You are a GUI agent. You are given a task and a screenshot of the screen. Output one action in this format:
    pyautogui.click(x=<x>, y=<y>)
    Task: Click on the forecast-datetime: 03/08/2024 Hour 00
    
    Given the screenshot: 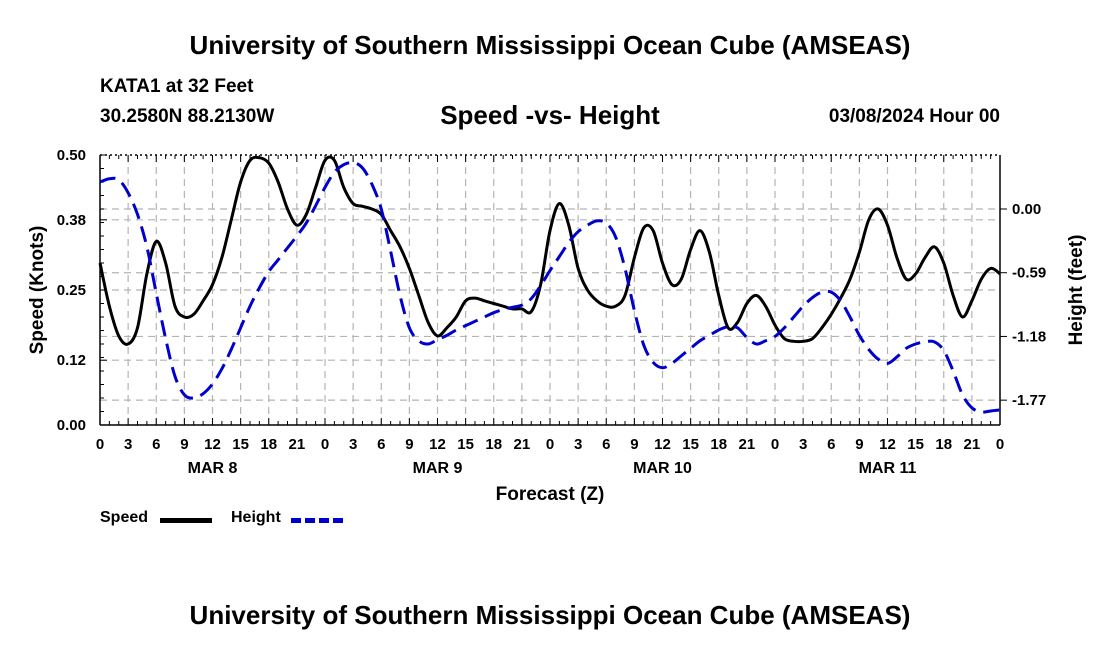 What is the action you would take?
    pyautogui.click(x=914, y=116)
    